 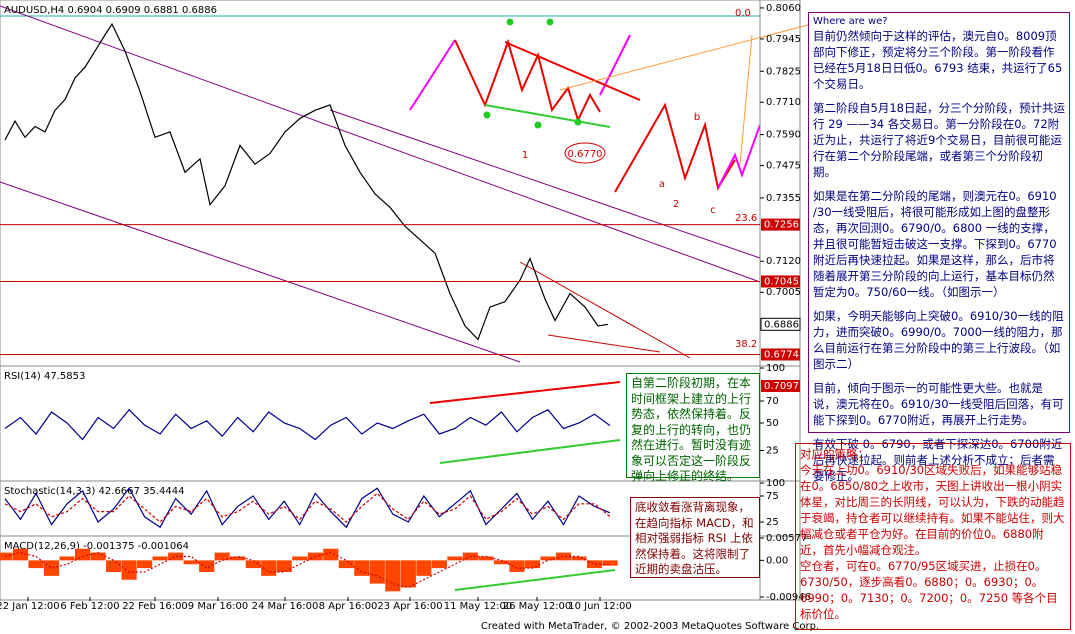 What do you see at coordinates (783, 8) in the screenshot?
I see `y-tick-label: 0.8060` at bounding box center [783, 8].